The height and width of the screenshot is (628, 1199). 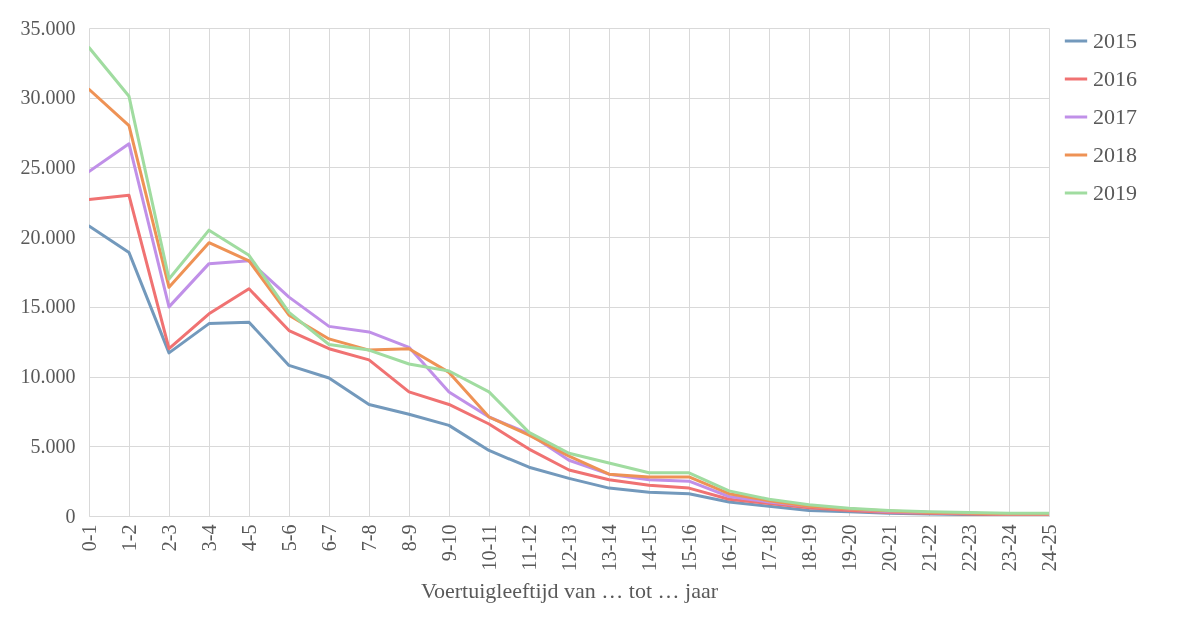 I want to click on x-tick-label: 21-22, so click(x=928, y=548).